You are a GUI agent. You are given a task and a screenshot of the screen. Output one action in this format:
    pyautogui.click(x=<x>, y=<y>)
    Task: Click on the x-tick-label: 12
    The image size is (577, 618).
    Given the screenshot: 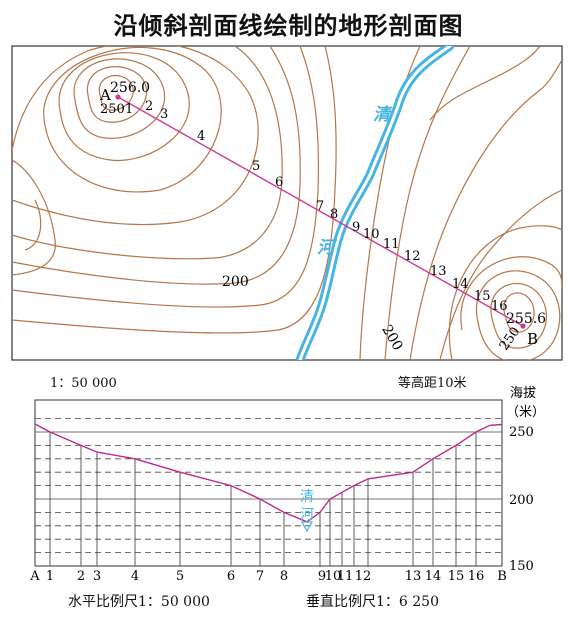 What is the action you would take?
    pyautogui.click(x=363, y=576)
    